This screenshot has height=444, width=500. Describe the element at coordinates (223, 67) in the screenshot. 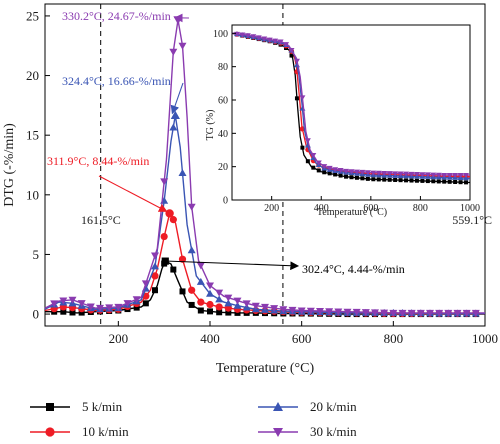

I see `inset-y-tick-label: 80` at that location.